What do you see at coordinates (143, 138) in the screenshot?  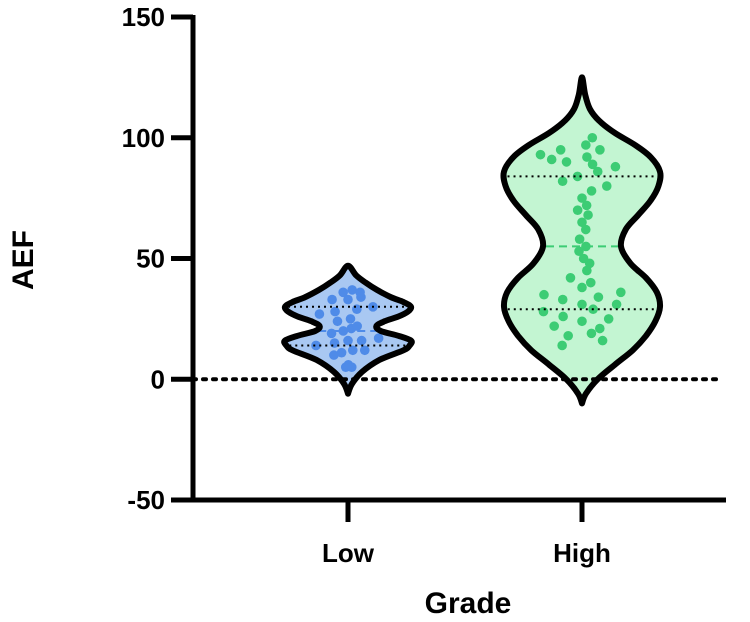 I see `y-tick-label: 100` at bounding box center [143, 138].